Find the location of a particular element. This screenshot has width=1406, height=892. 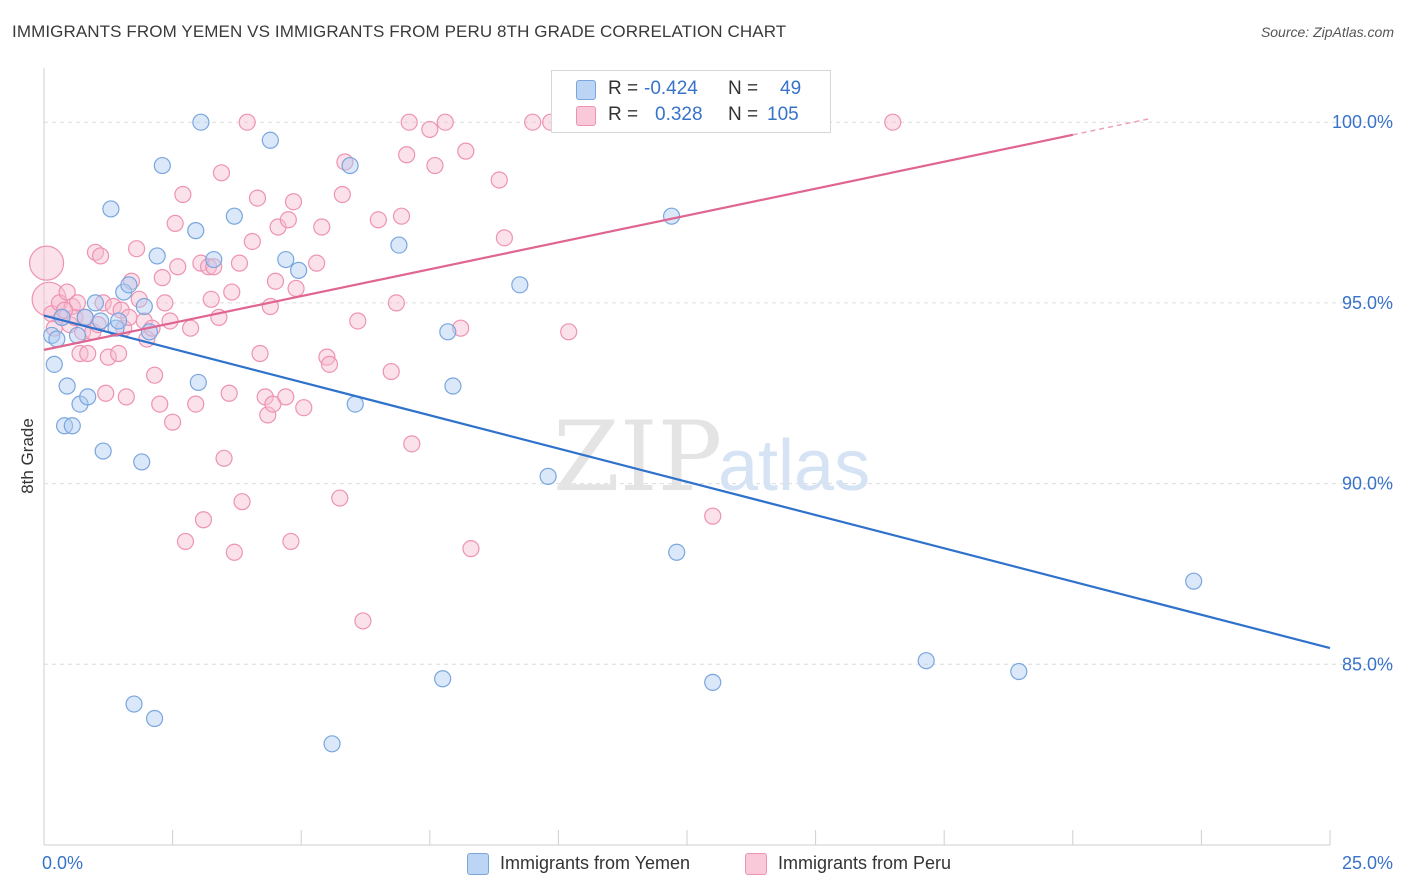

x-tick-label-max: 25.0% is located at coordinates (1367, 863).